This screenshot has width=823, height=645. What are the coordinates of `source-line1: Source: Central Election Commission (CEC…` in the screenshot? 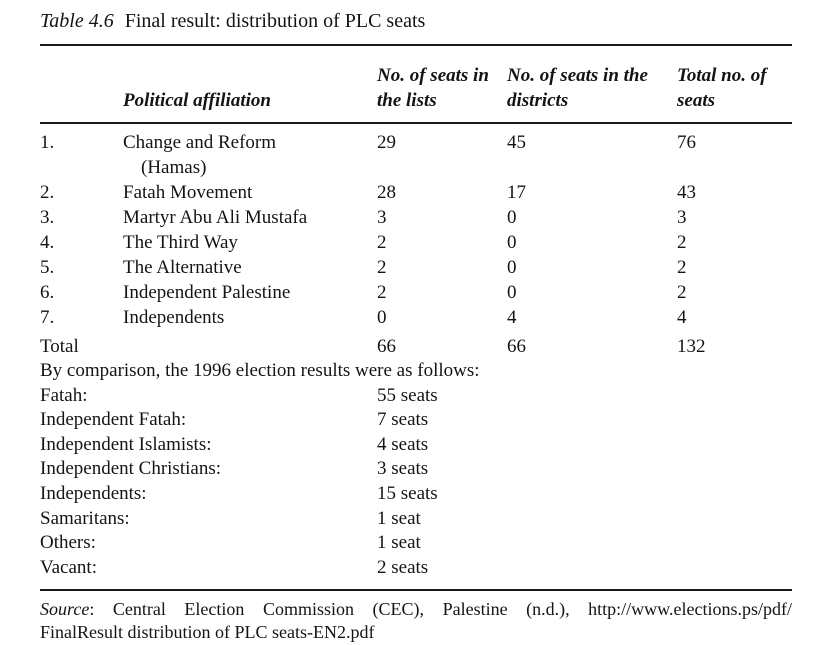 It's located at (416, 609).